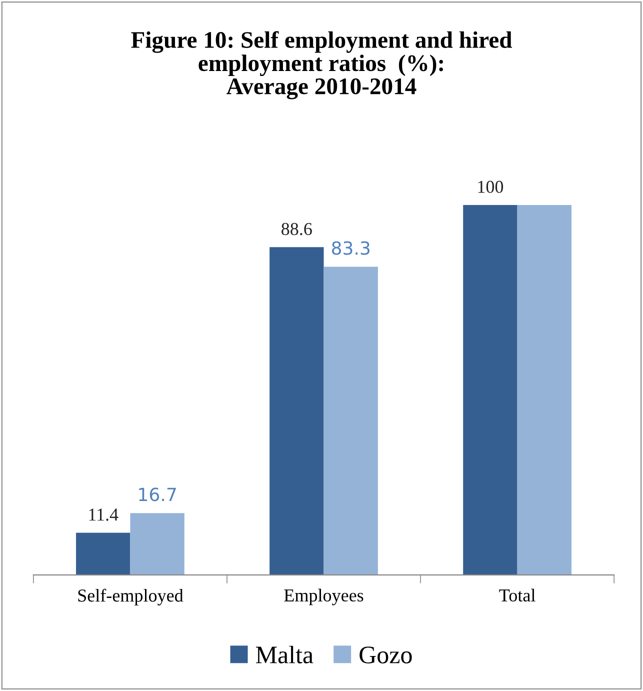 The image size is (643, 691). What do you see at coordinates (386, 655) in the screenshot?
I see `legend-label: Gozo` at bounding box center [386, 655].